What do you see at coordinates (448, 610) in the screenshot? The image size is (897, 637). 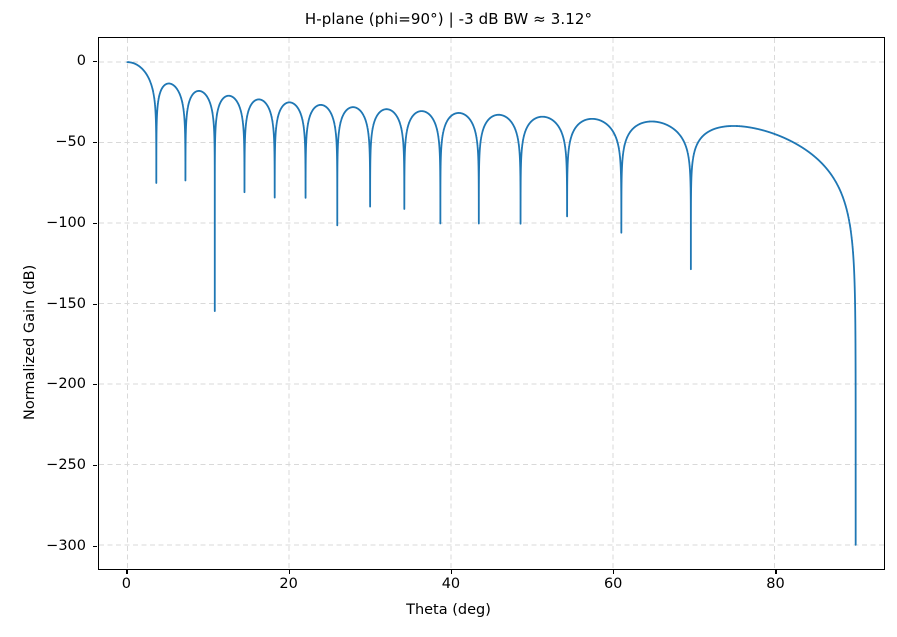 I see `x-axis-label: Theta (deg)` at bounding box center [448, 610].